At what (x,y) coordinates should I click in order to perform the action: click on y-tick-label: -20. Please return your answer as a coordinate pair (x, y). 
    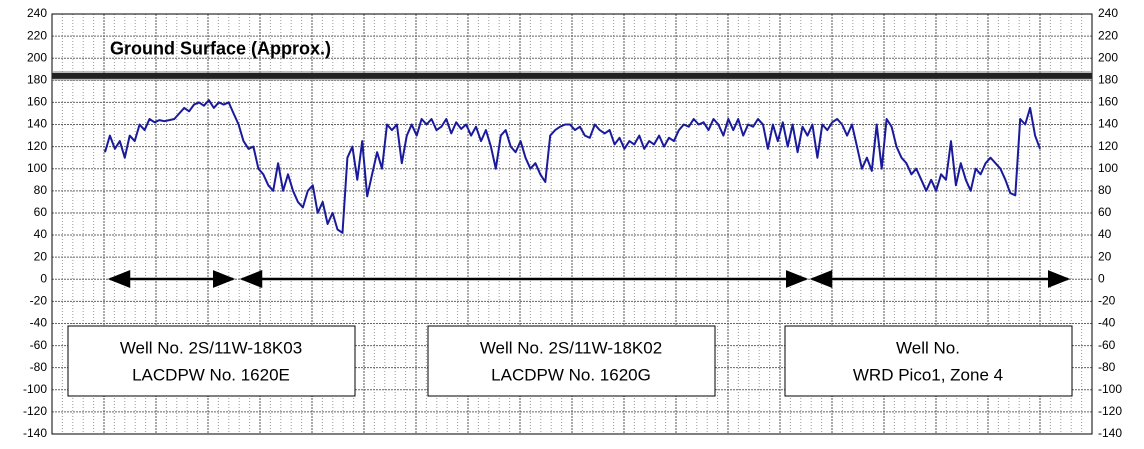
    Looking at the image, I should click on (39, 301).